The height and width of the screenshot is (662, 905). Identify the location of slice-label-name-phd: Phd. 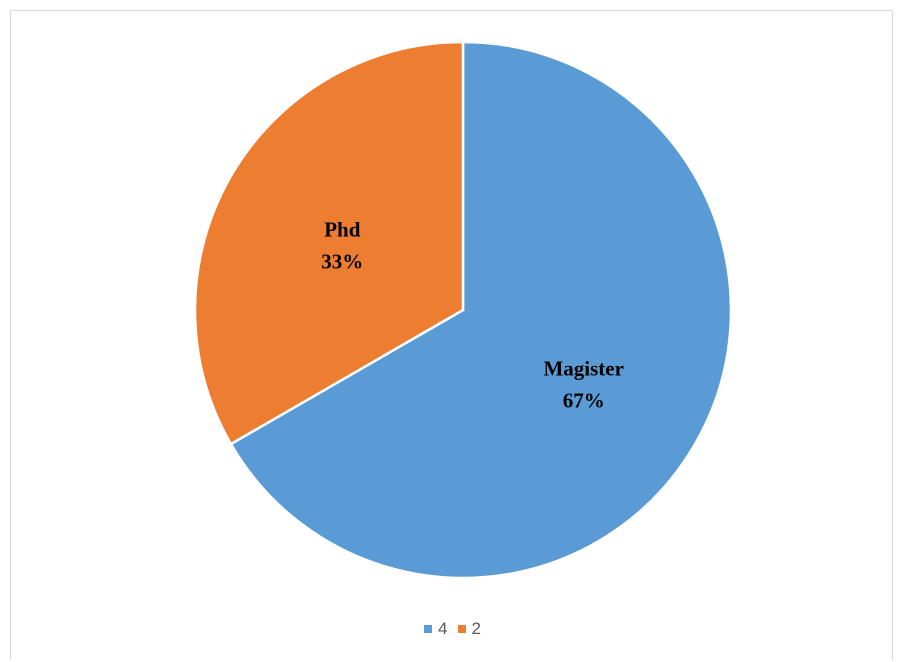
(342, 229).